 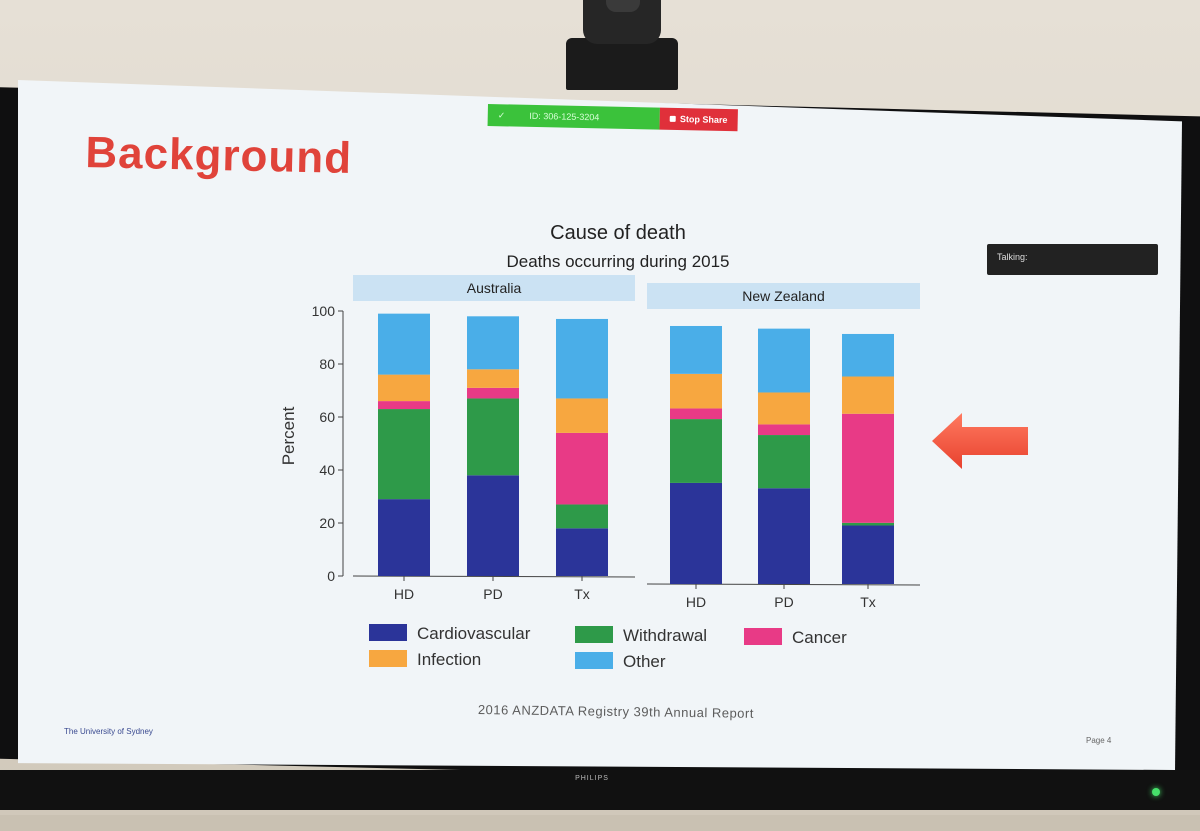 What do you see at coordinates (288, 435) in the screenshot?
I see `y-axis-label: Percent` at bounding box center [288, 435].